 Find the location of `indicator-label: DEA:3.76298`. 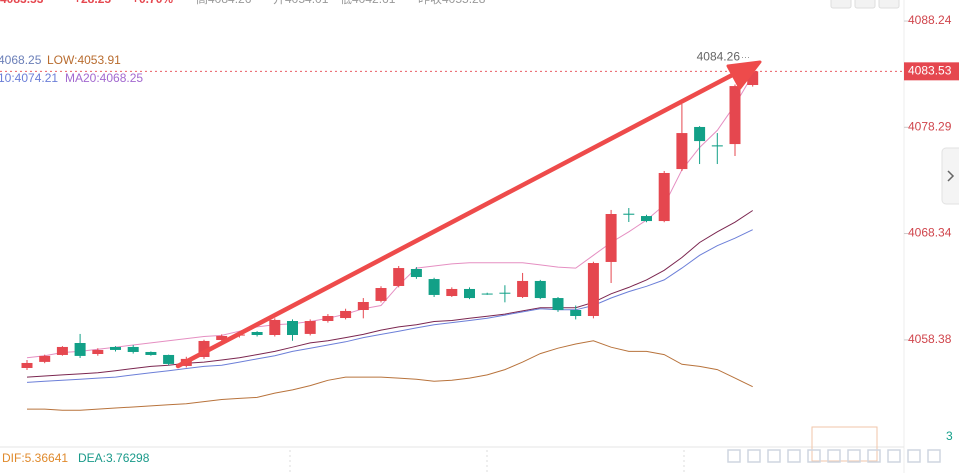

indicator-label: DEA:3.76298 is located at coordinates (114, 458).